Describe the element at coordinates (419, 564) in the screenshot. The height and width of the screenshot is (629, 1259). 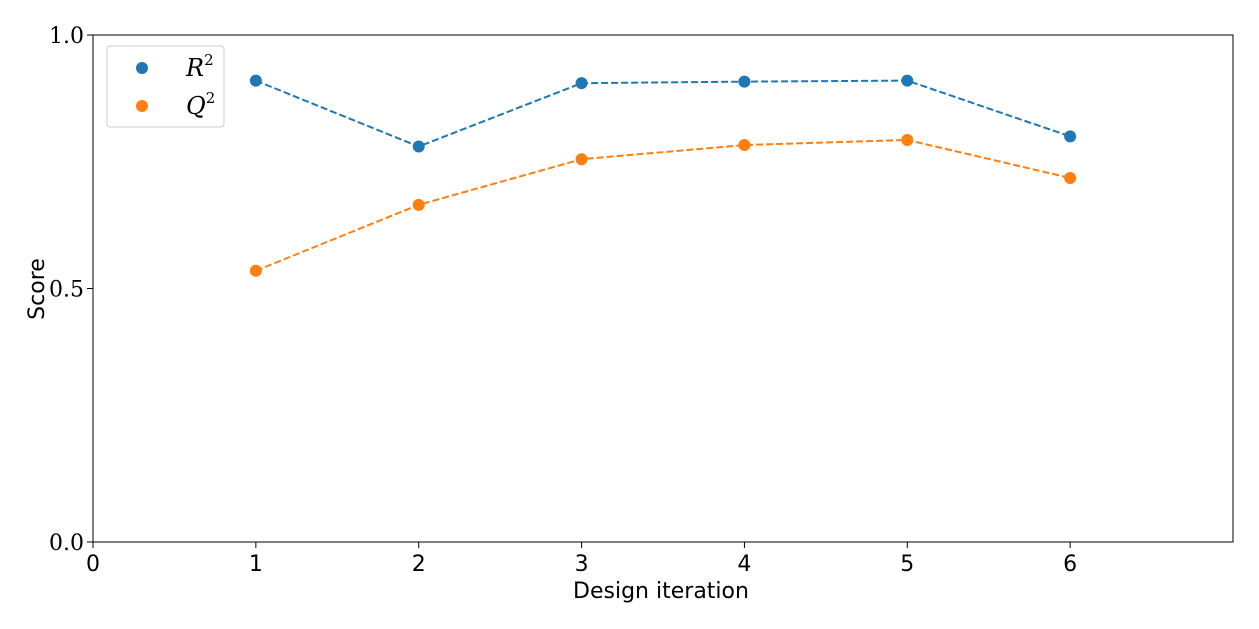
I see `x-tick-label: 2` at that location.